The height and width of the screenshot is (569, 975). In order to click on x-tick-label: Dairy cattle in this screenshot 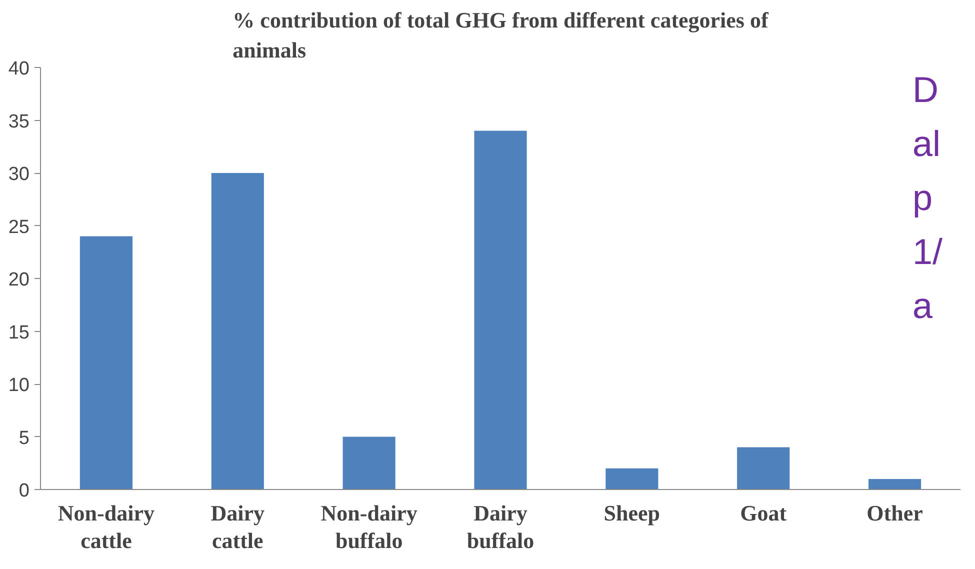, I will do `click(237, 526)`.